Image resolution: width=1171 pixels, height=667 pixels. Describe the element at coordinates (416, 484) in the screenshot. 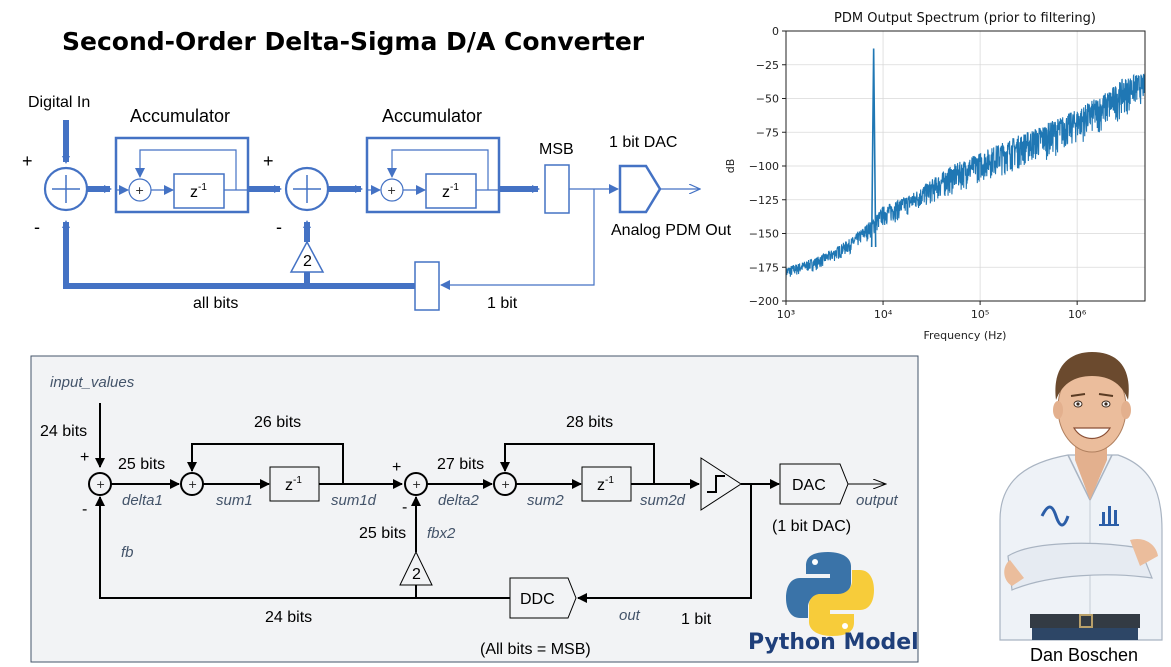

I see `adder3-glyph: +` at that location.